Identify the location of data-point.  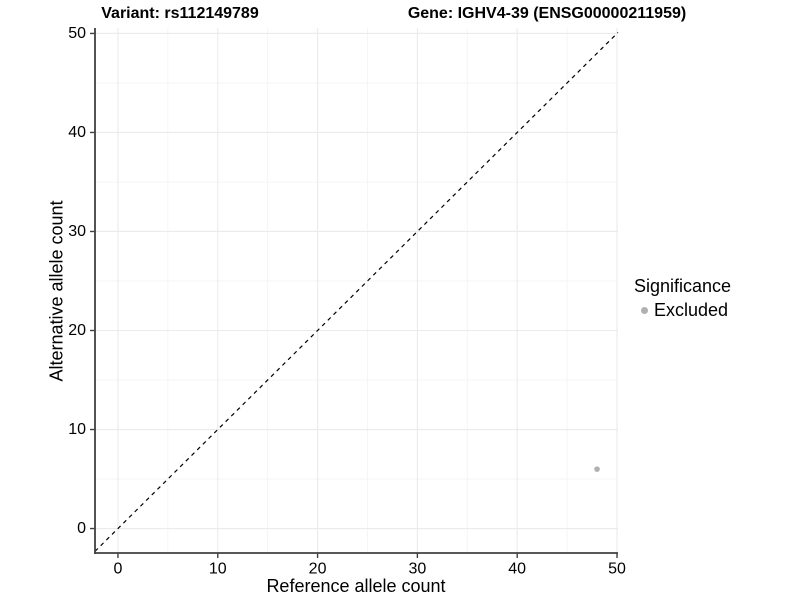
(597, 469).